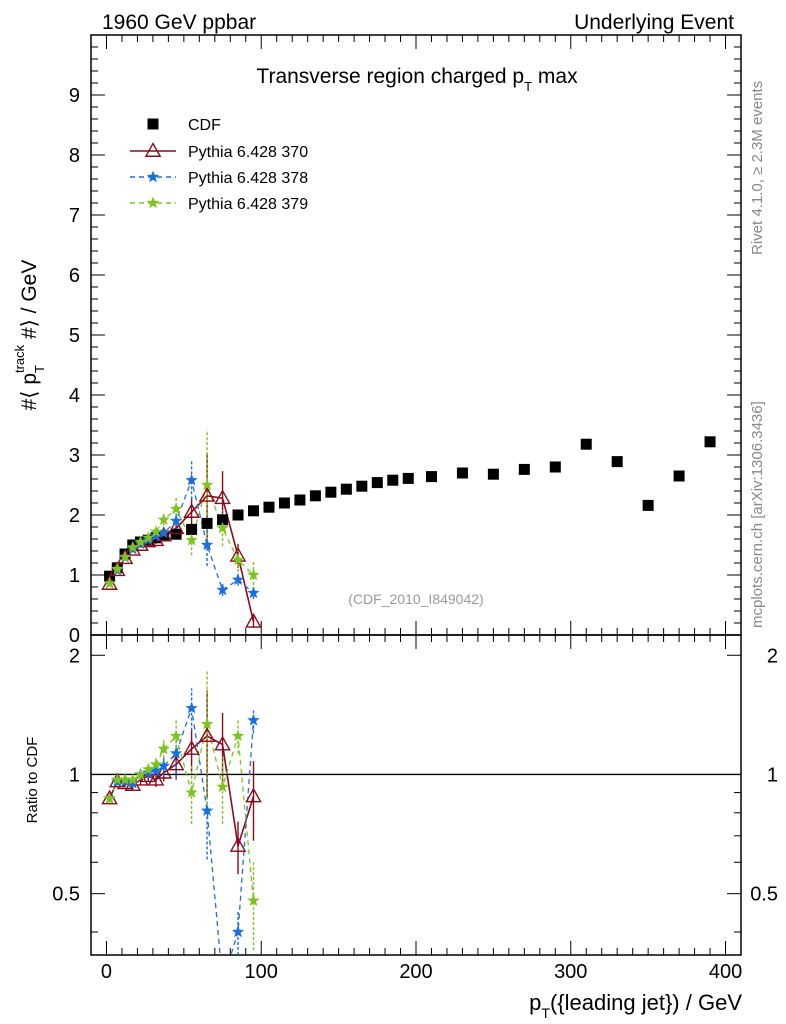  What do you see at coordinates (248, 178) in the screenshot?
I see `legend-label-pythia-378: Pythia 6.428 378` at bounding box center [248, 178].